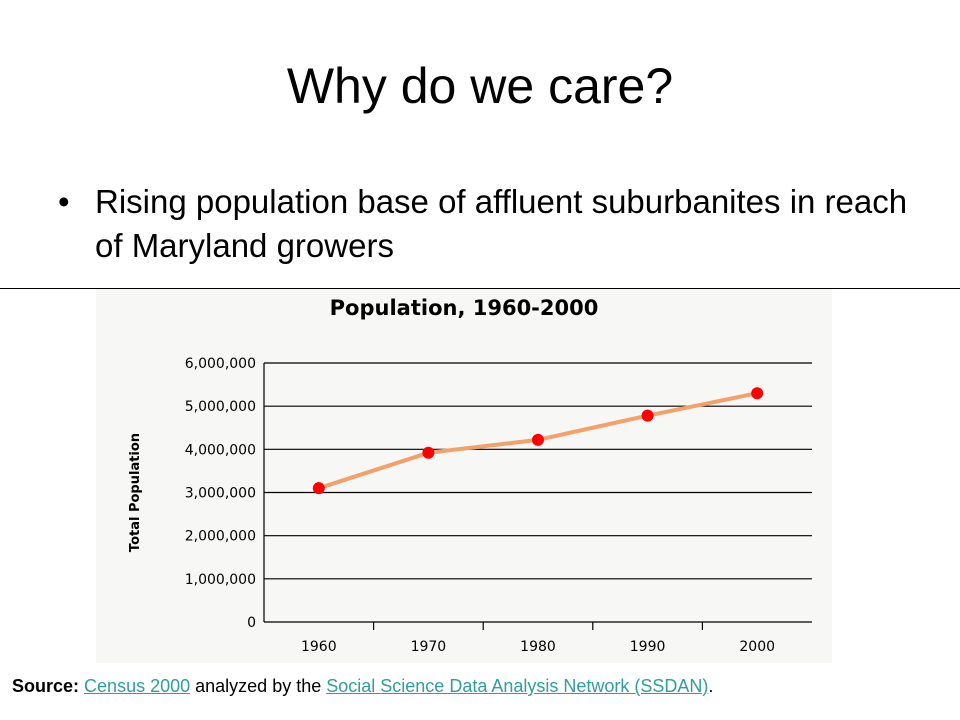  I want to click on source-end-text: ., so click(711, 686).